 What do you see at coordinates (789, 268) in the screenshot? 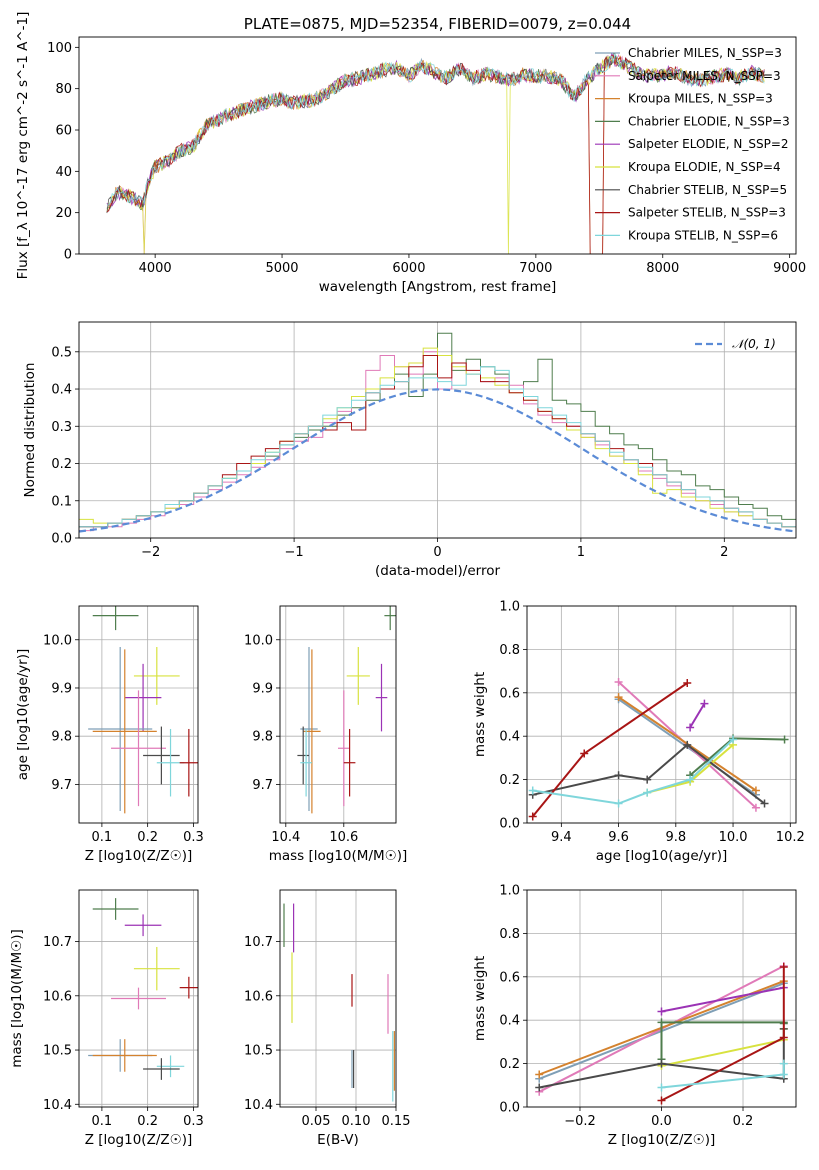
I see `x-tick-label: 9000` at bounding box center [789, 268].